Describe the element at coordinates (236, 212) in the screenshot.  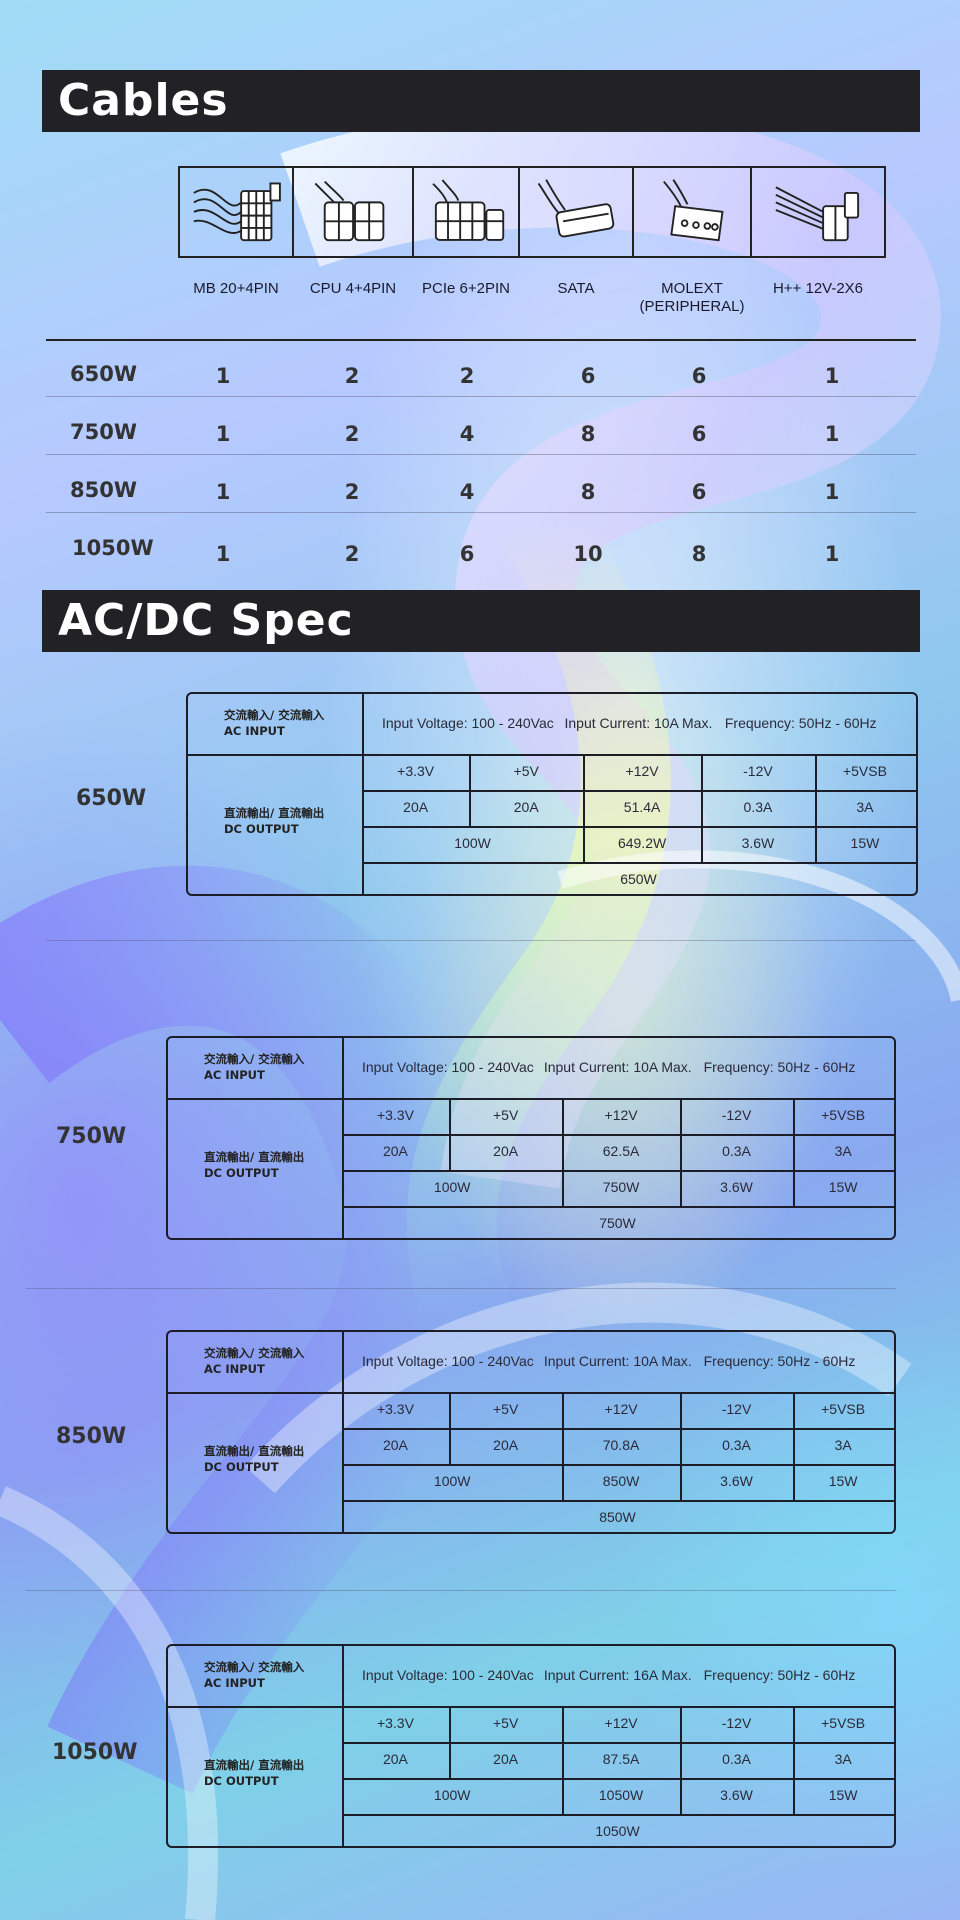
I see `mb-24pin-connector-icon` at that location.